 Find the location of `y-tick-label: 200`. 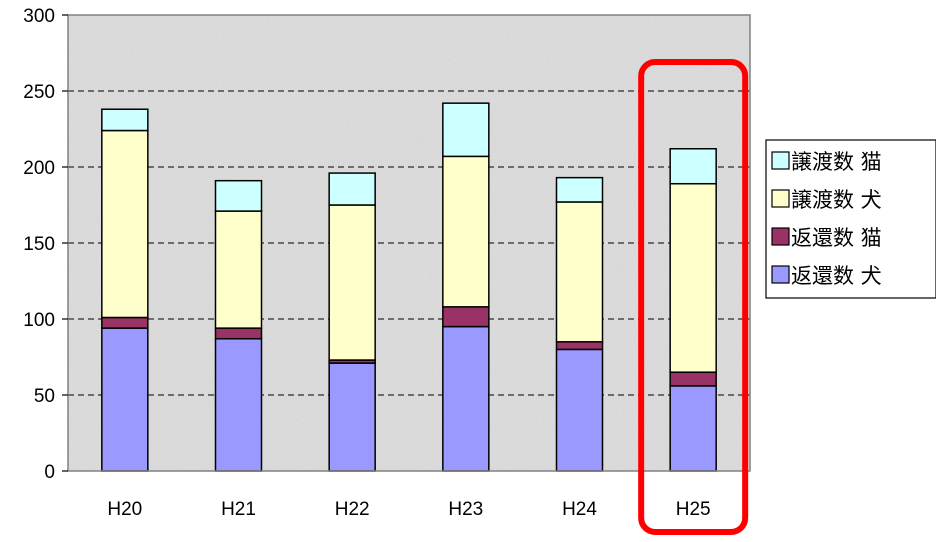

y-tick-label: 200 is located at coordinates (39, 168).